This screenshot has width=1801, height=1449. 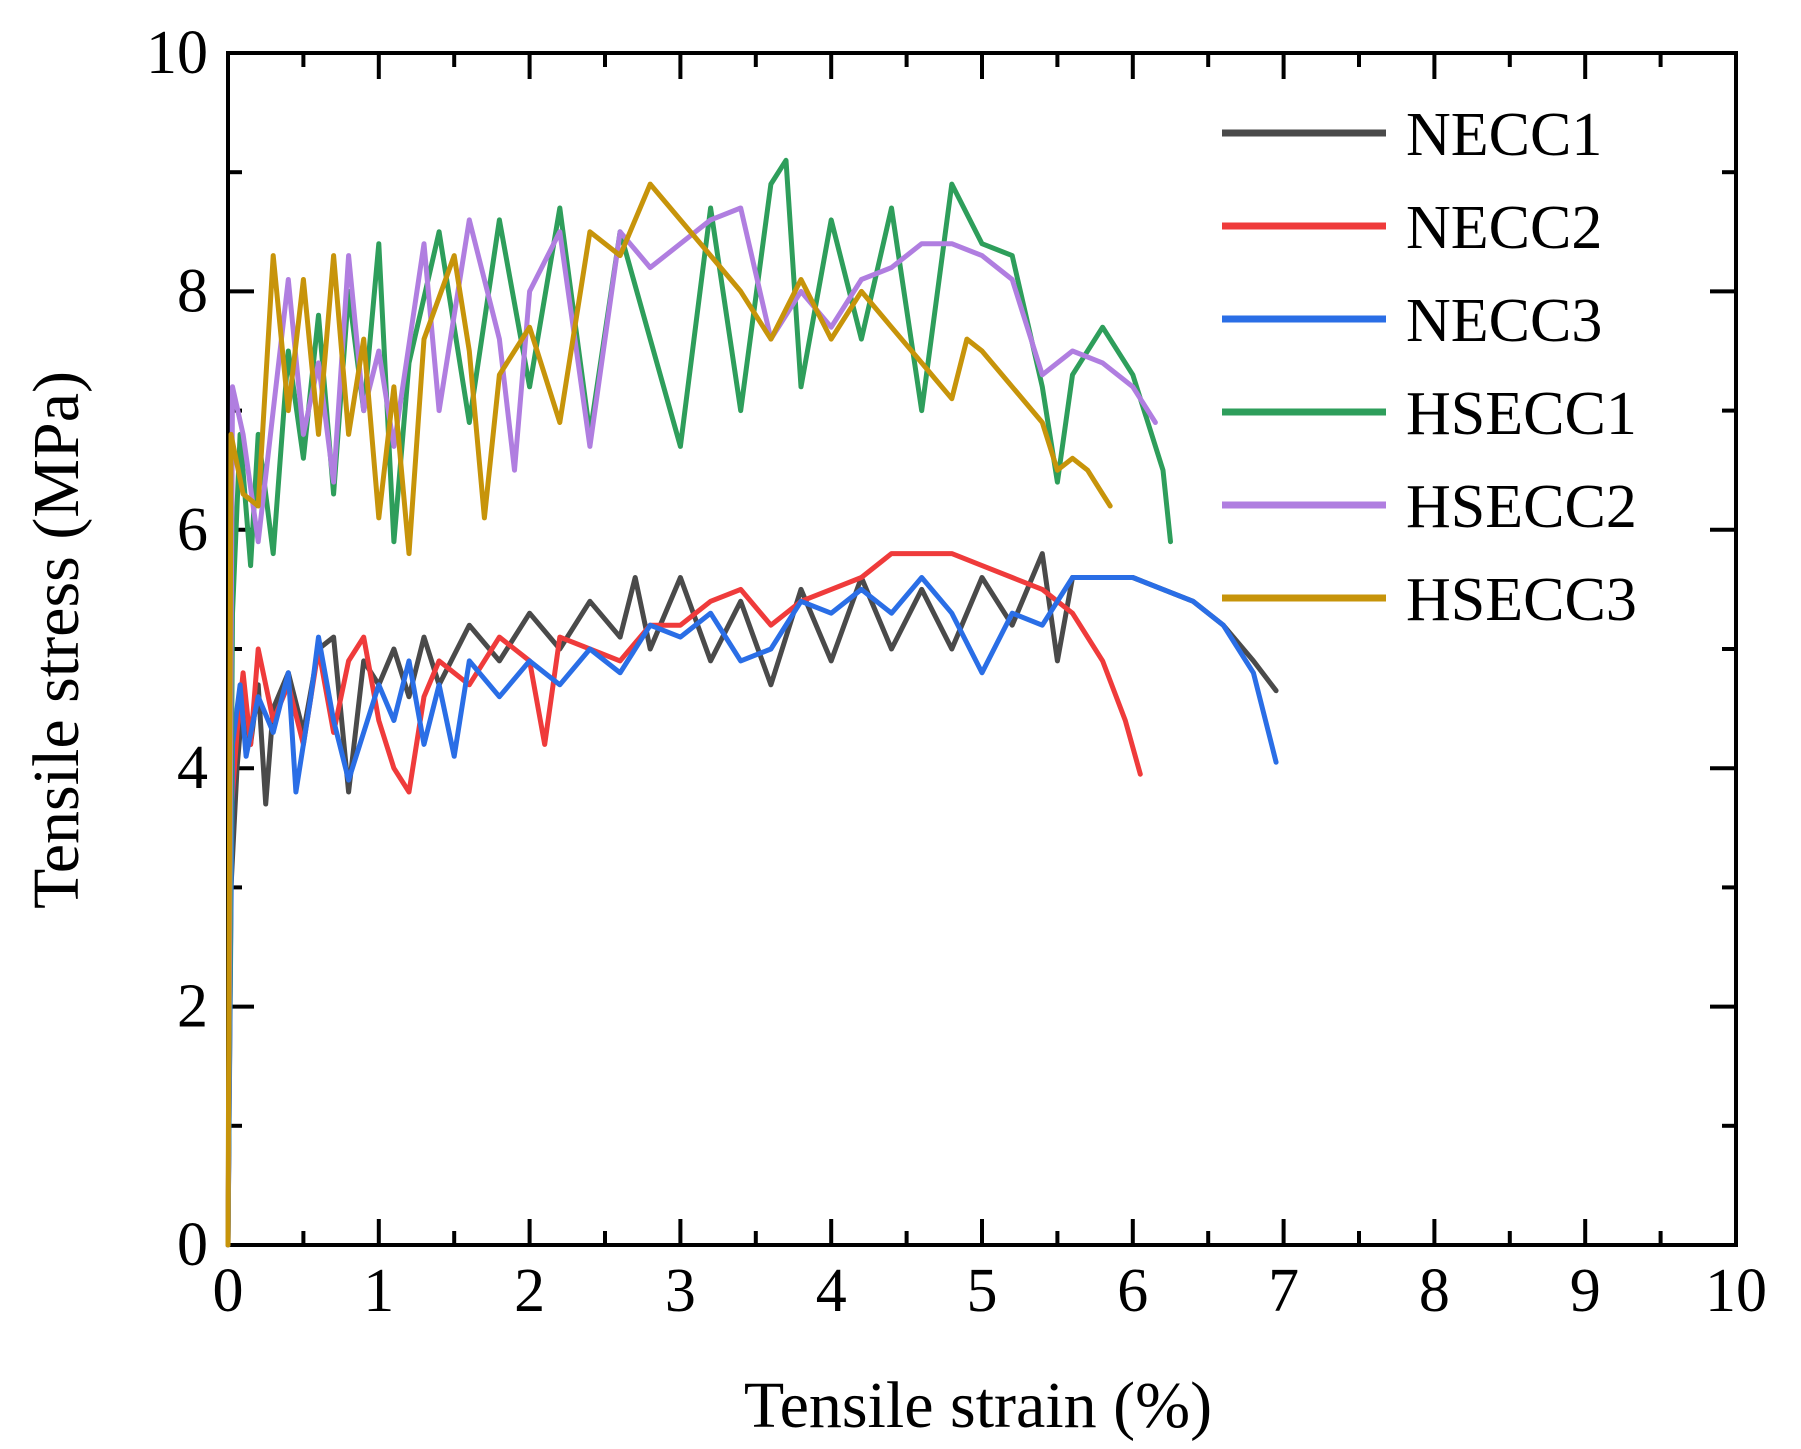 What do you see at coordinates (1736, 1291) in the screenshot?
I see `x-tick-label: 10` at bounding box center [1736, 1291].